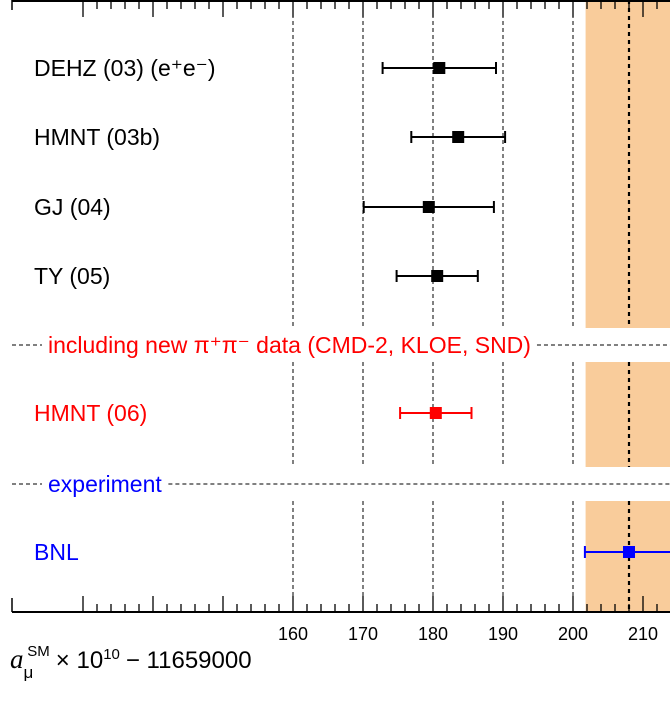  I want to click on x-axis-superscript: SM, so click(38, 651).